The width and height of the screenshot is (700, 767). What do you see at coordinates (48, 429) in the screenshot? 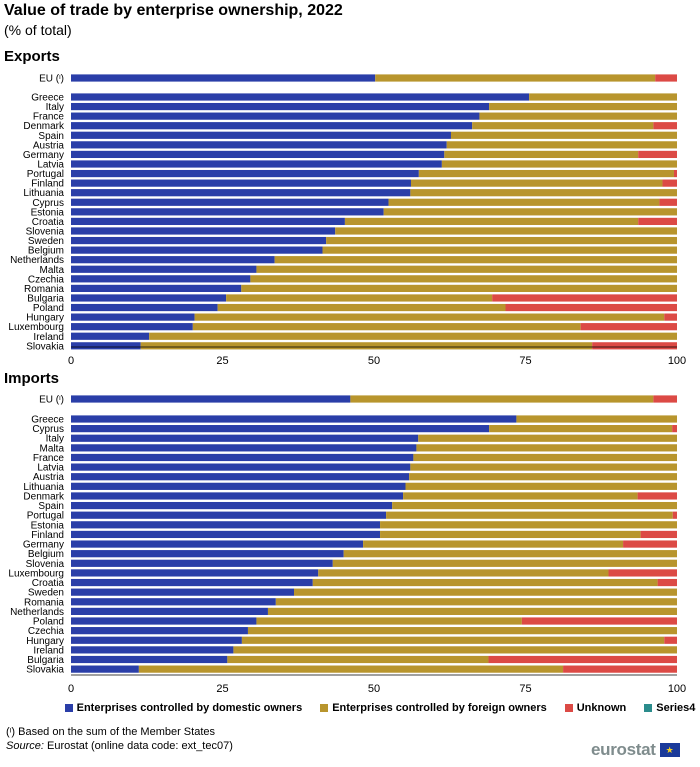
I see `category-label-imports-cyprus: Cyprus` at bounding box center [48, 429].